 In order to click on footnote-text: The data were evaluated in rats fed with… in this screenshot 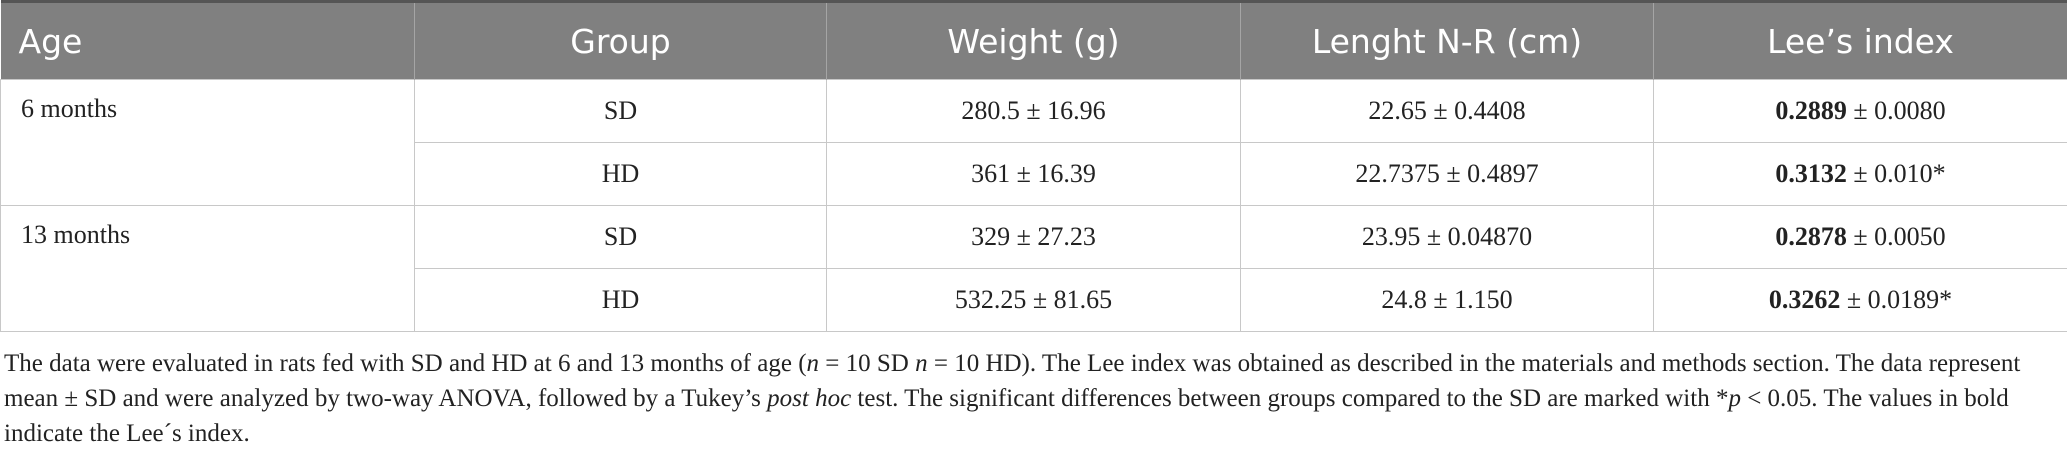, I will do `click(405, 363)`.